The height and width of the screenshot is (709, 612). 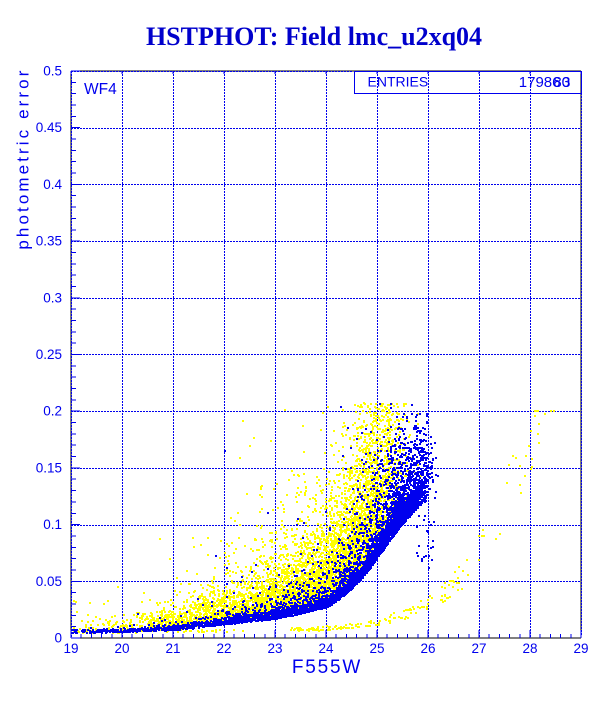 I want to click on svg-text: 23, so click(x=274, y=648).